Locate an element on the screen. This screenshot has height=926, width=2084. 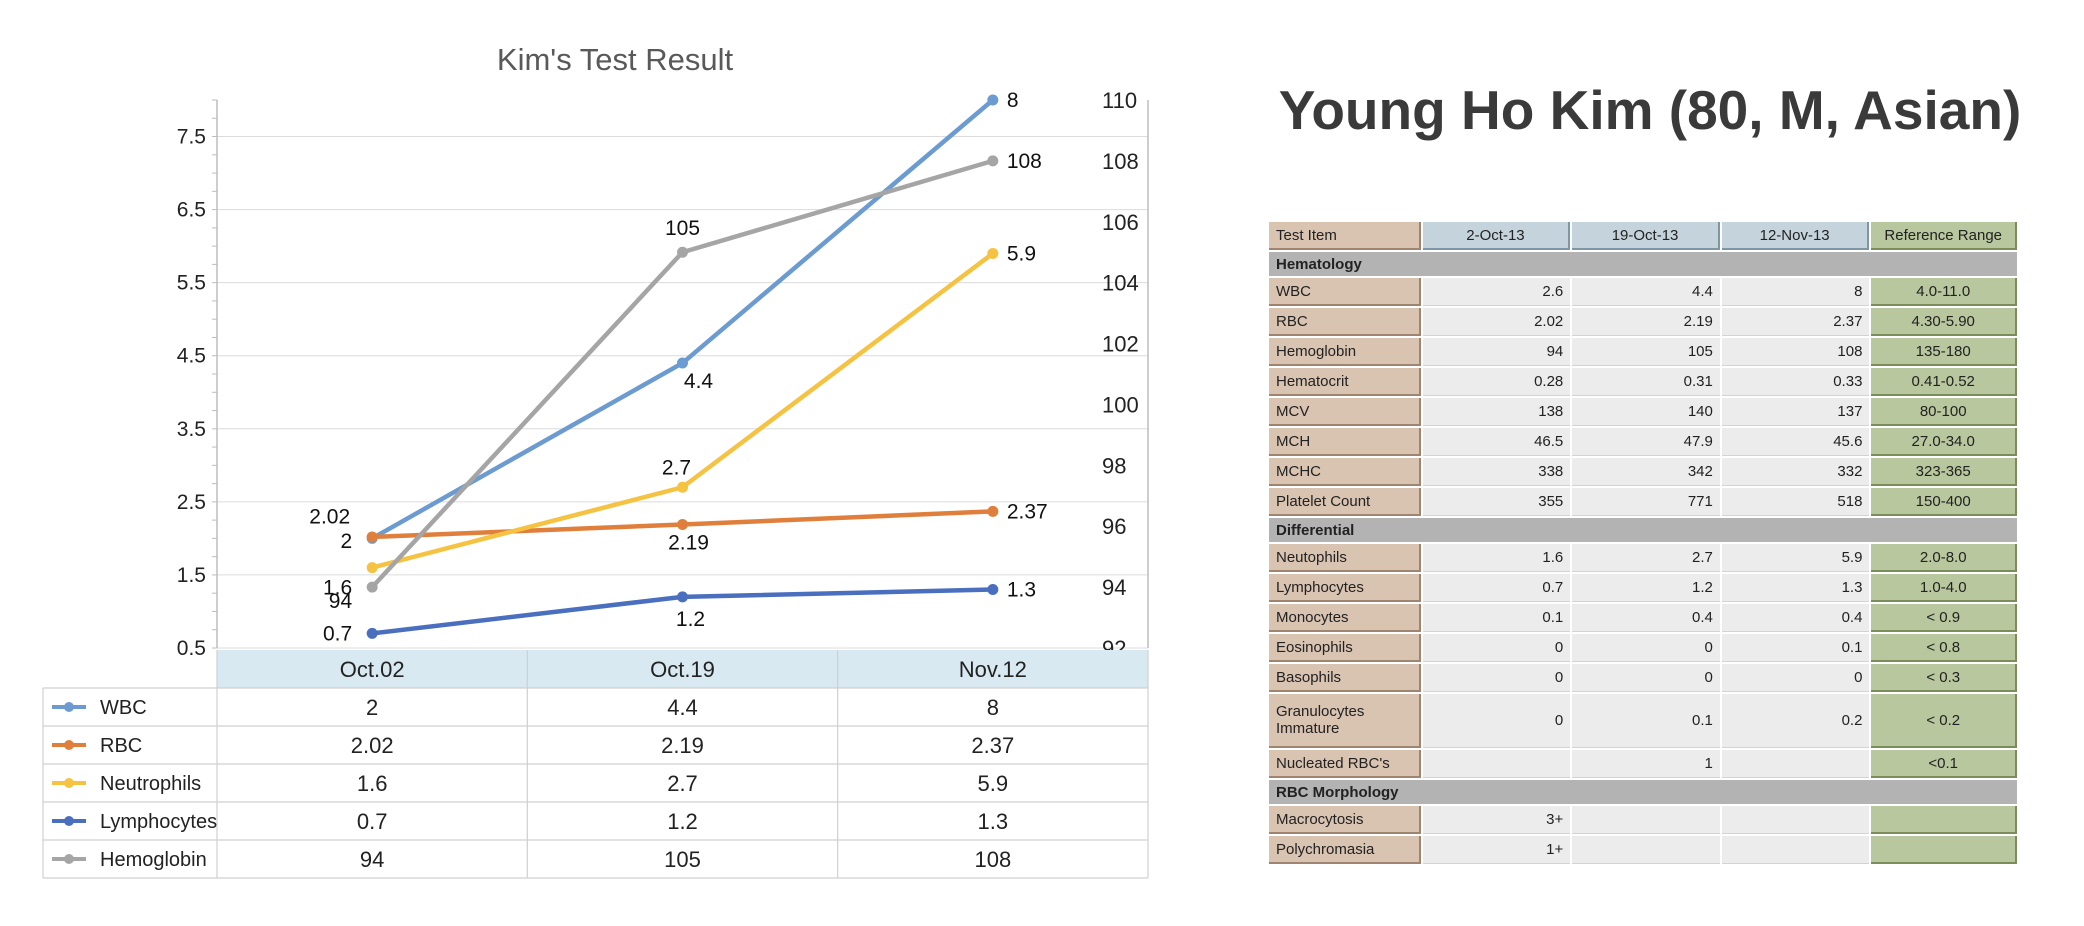
data-label: 108 is located at coordinates (1024, 161).